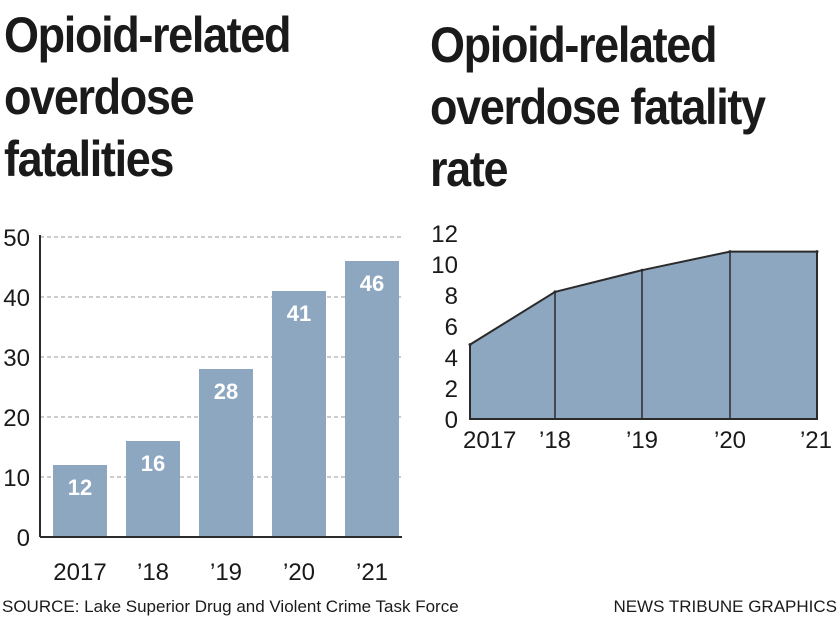  Describe the element at coordinates (23, 538) in the screenshot. I see `bar-y-tick-label: 0` at that location.